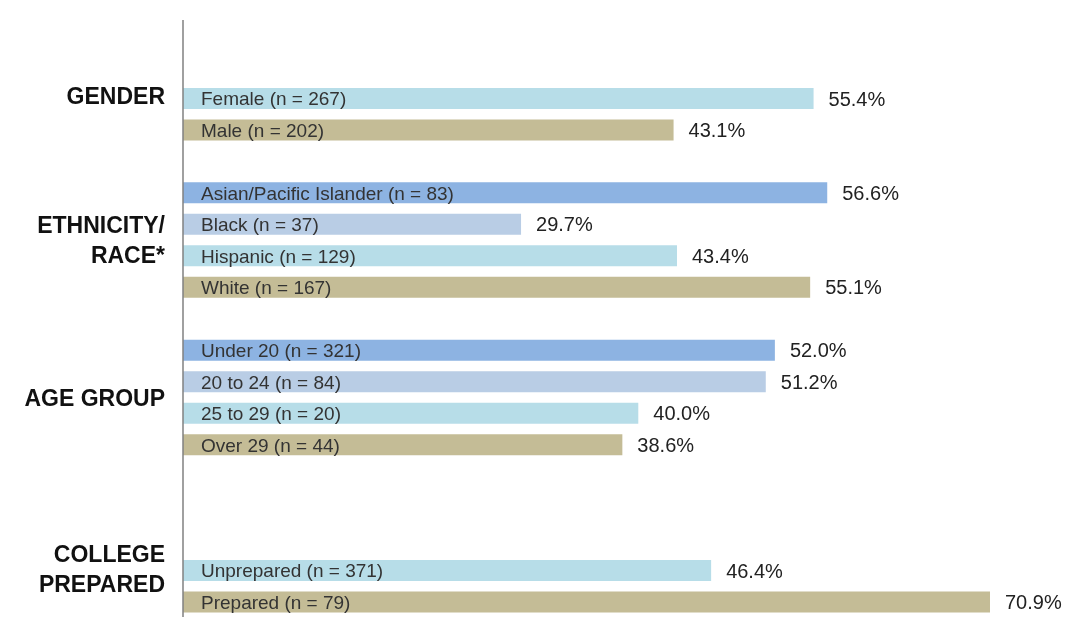  What do you see at coordinates (276, 602) in the screenshot?
I see `y-tick-label: Prepared (n = 79)` at bounding box center [276, 602].